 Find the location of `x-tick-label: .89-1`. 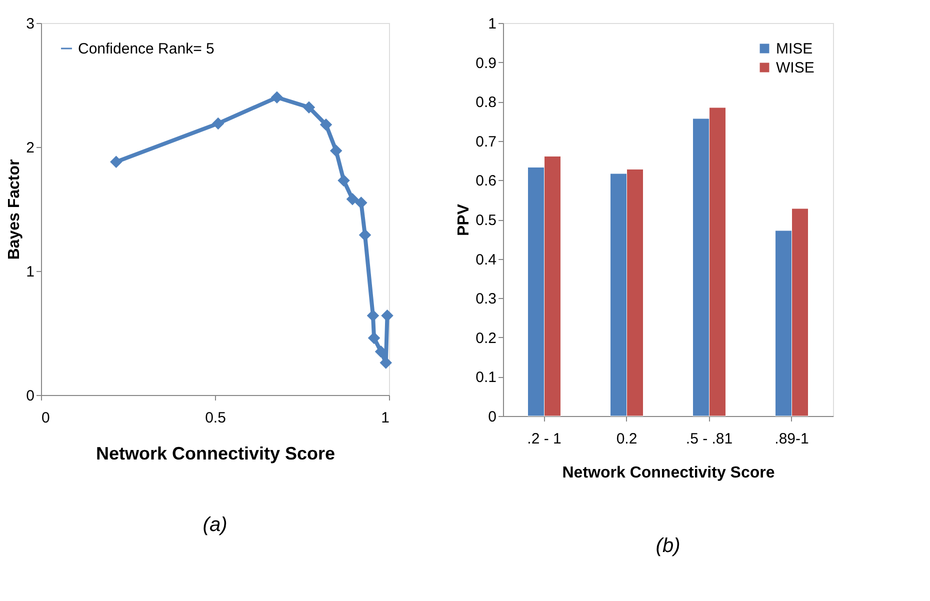

x-tick-label: .89-1 is located at coordinates (791, 439).